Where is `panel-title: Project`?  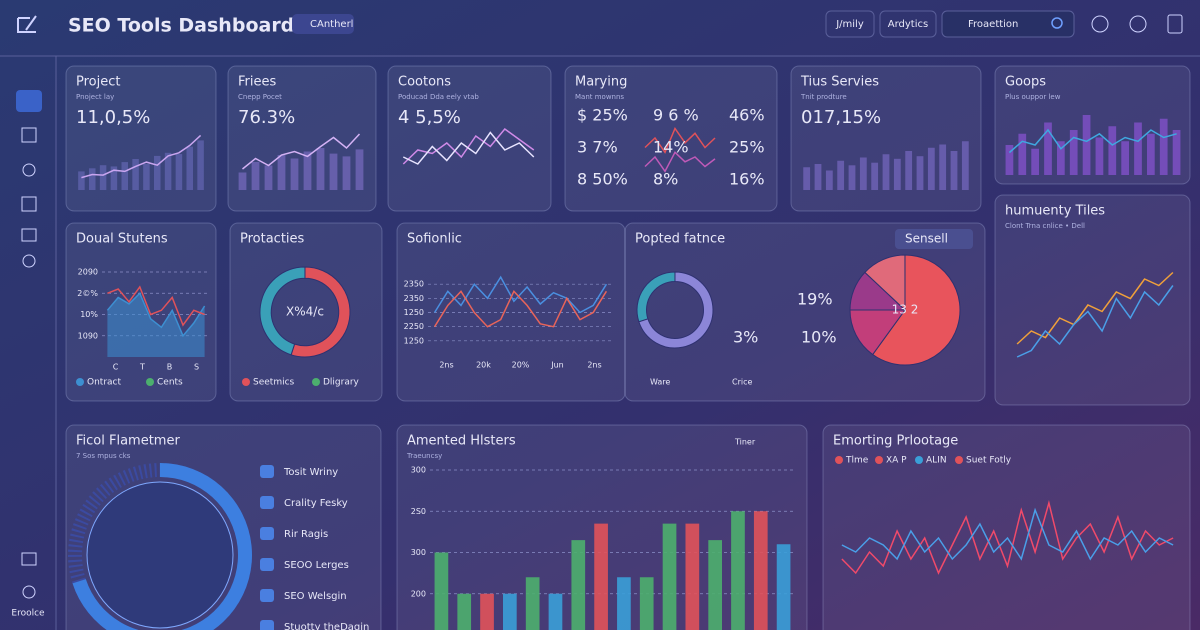
panel-title: Project is located at coordinates (98, 82).